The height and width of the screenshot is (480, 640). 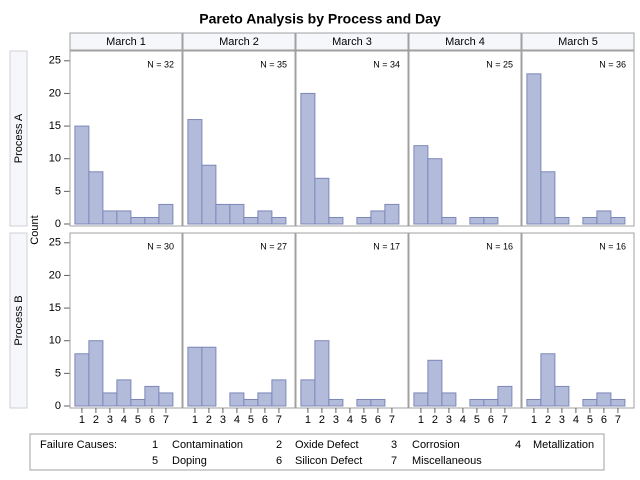 I want to click on panel-annotation: N = 30, so click(x=160, y=246).